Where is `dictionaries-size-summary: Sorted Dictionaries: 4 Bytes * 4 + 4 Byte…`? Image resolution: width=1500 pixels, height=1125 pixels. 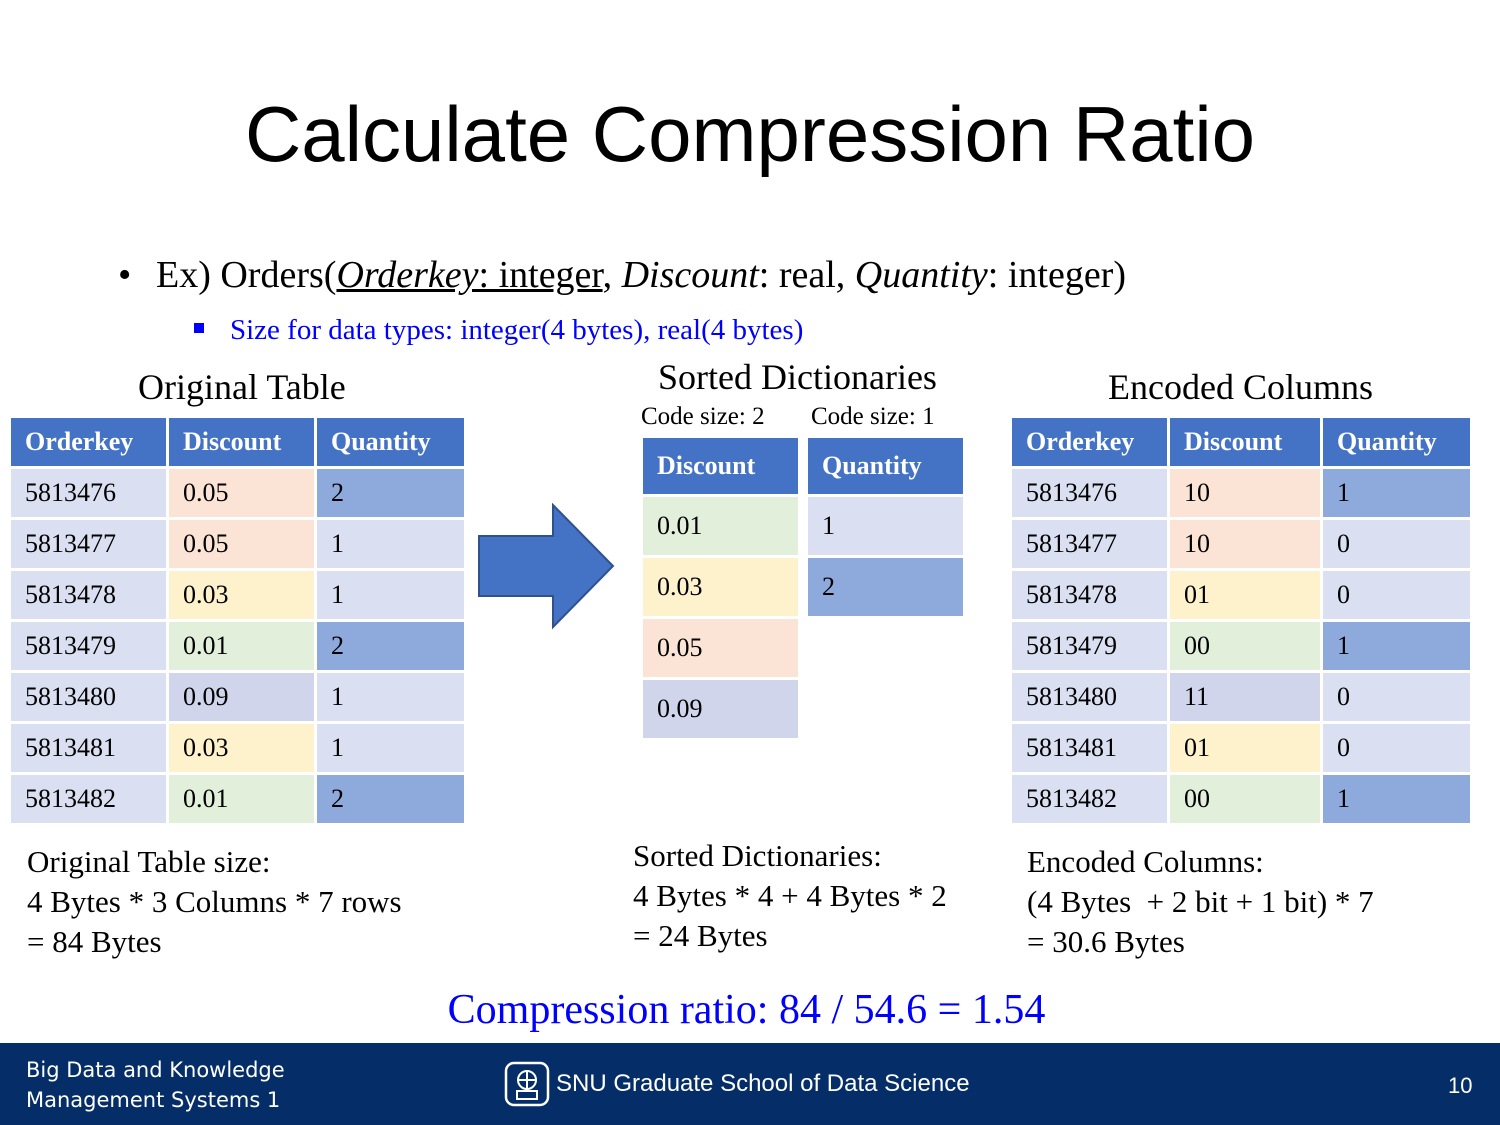
dictionaries-size-summary: Sorted Dictionaries: 4 Bytes * 4 + 4 Byte… is located at coordinates (790, 896).